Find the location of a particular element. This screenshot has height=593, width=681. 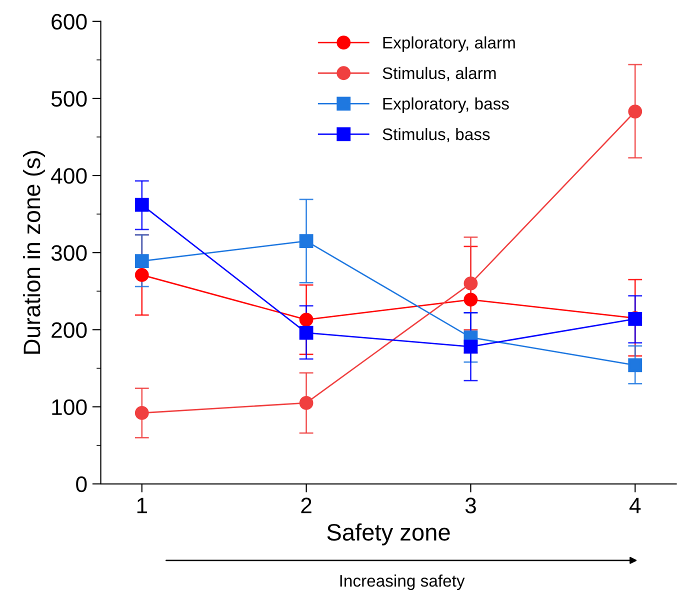

y-tick-label: 600 is located at coordinates (69, 22).